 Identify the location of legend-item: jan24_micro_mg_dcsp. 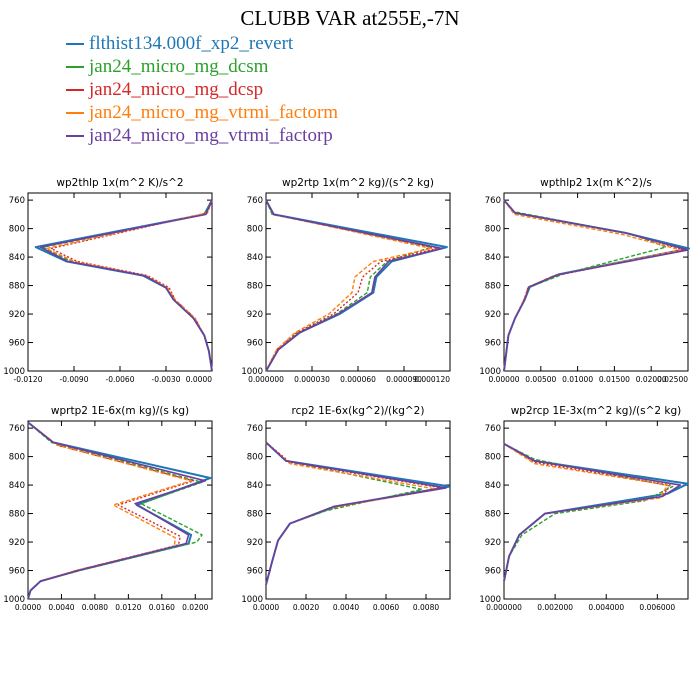
(202, 89).